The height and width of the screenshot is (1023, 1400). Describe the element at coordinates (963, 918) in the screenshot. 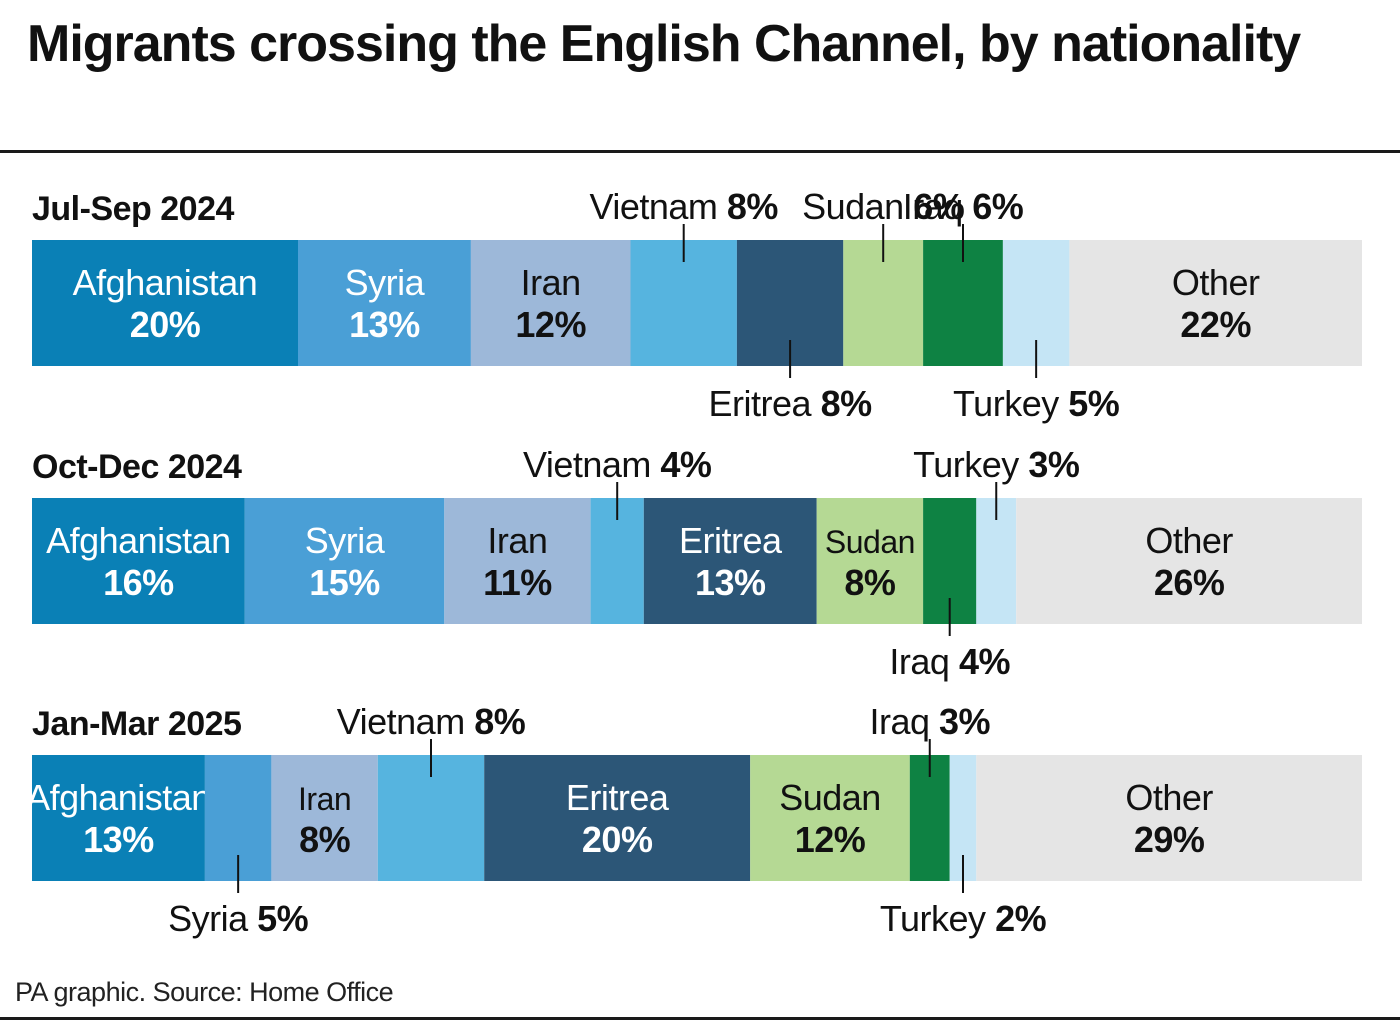

I see `callout-label-jan-mar-2025-turkey: Turkey 2%` at that location.